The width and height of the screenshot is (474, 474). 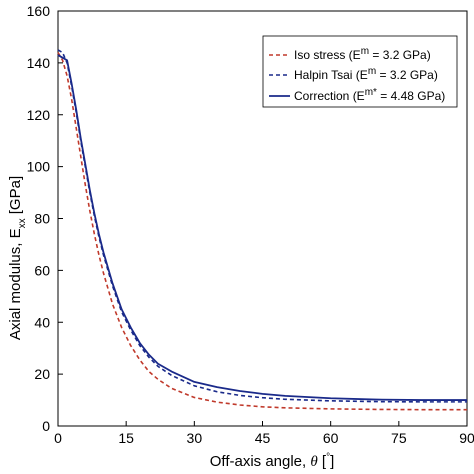 I want to click on legend-entry-correction: Correction (Em* = 4.48 GPa), so click(x=357, y=95).